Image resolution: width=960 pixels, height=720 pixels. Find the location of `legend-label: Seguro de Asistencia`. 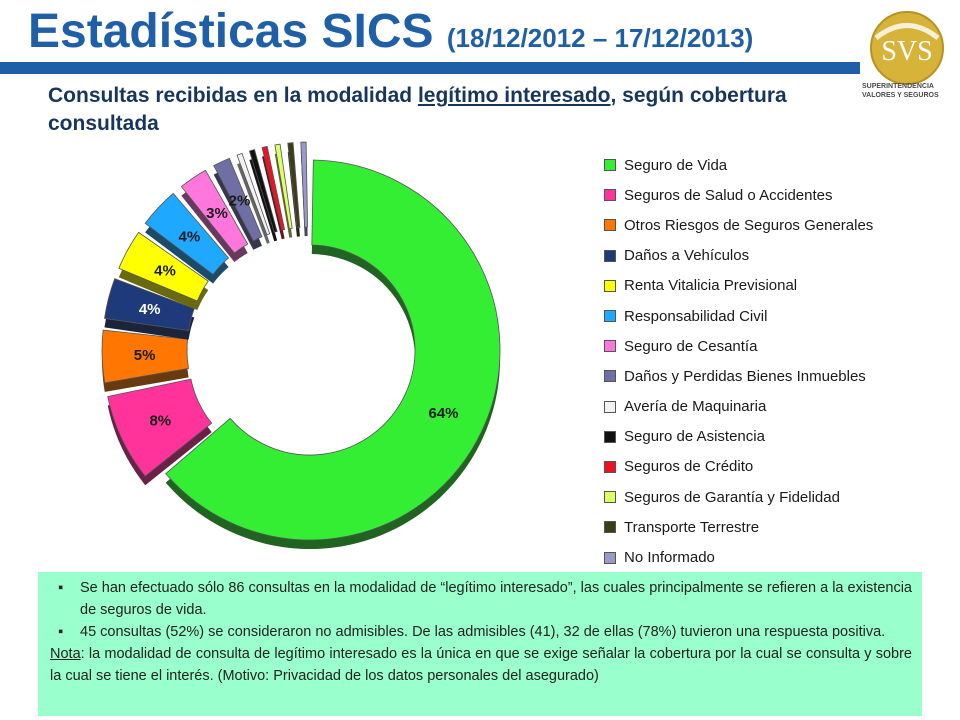

legend-label: Seguro de Asistencia is located at coordinates (694, 437).